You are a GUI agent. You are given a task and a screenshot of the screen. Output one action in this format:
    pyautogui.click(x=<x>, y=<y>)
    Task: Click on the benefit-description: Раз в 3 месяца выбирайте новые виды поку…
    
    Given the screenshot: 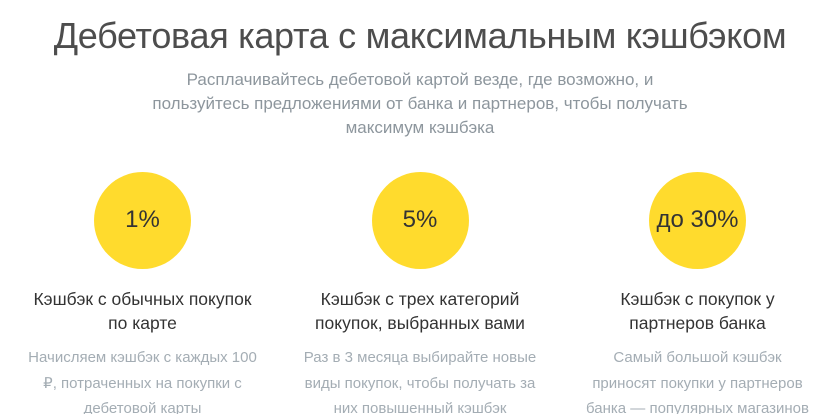 What is the action you would take?
    pyautogui.click(x=420, y=381)
    